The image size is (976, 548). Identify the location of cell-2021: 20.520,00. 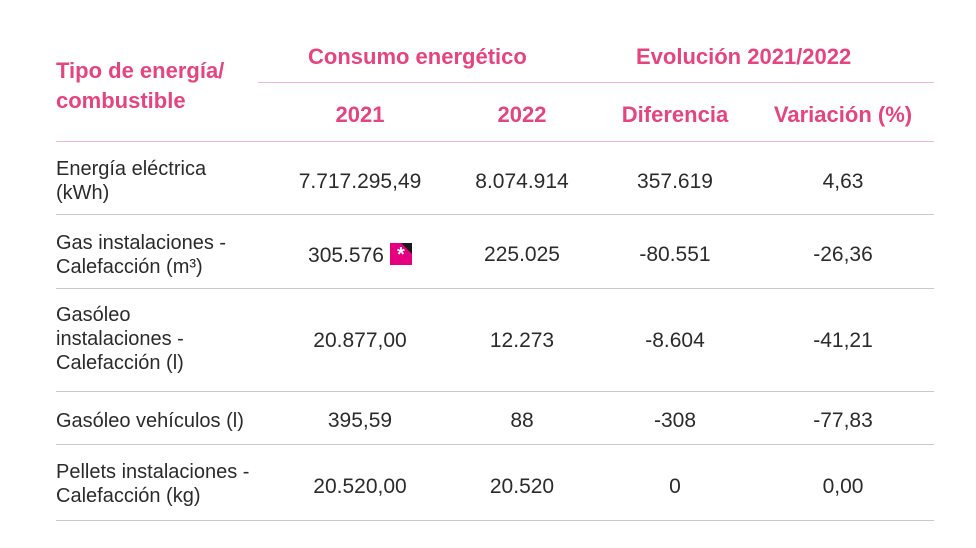
(360, 486).